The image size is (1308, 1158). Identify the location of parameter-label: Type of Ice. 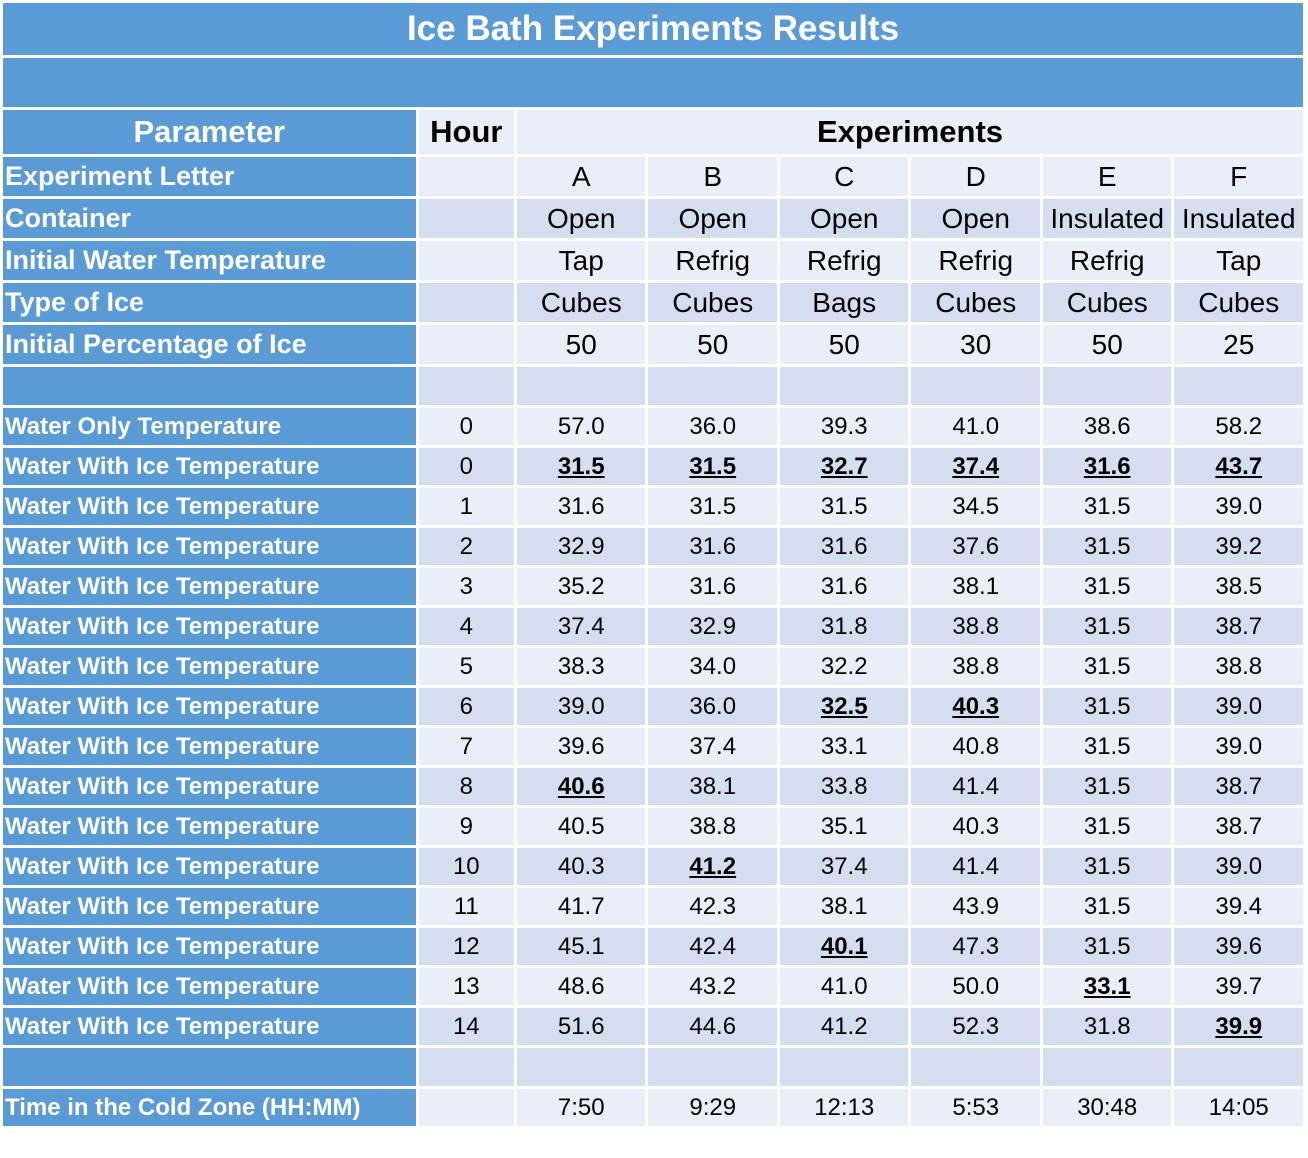
(209, 302).